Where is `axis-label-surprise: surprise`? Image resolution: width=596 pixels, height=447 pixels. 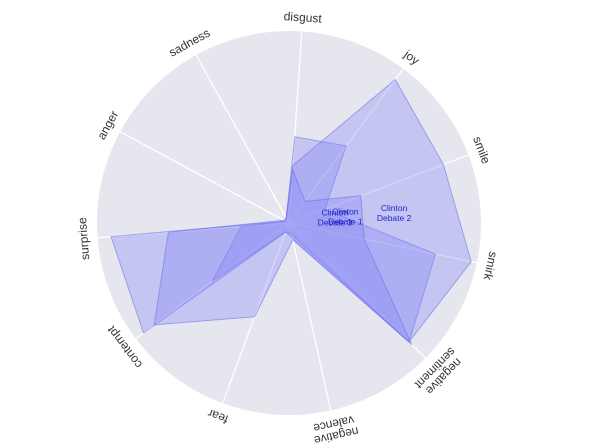 axis-label-surprise: surprise is located at coordinates (83, 239).